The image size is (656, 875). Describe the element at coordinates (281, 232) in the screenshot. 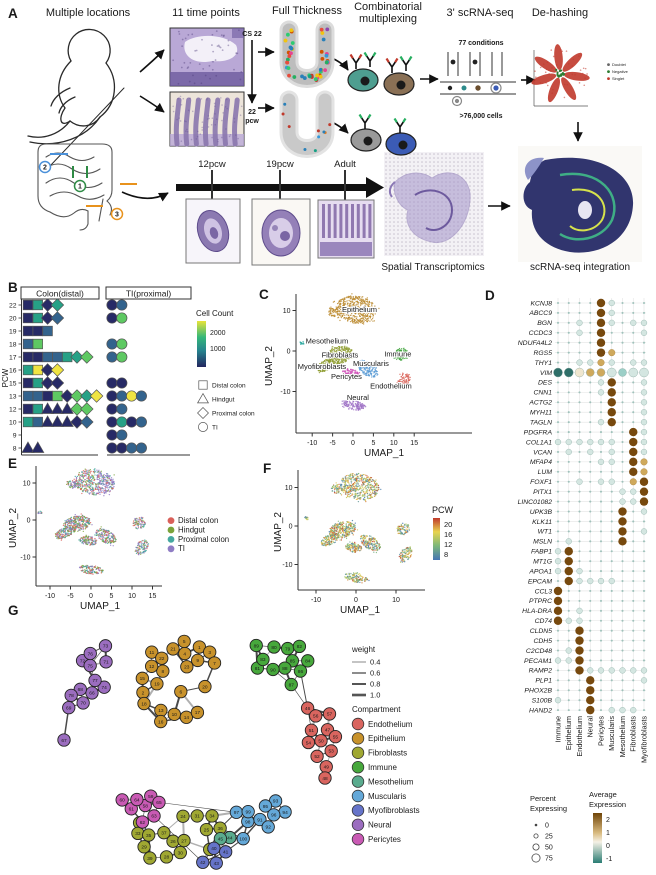

I see `timeline-image-19pcw` at that location.